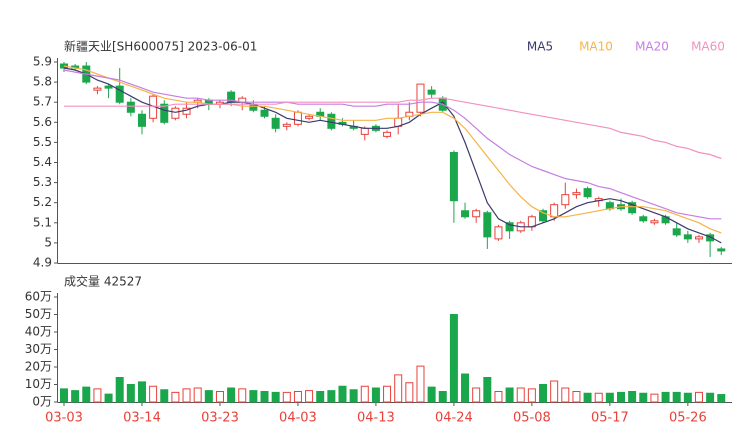  I want to click on x-tick-label: 05-17, so click(610, 418).